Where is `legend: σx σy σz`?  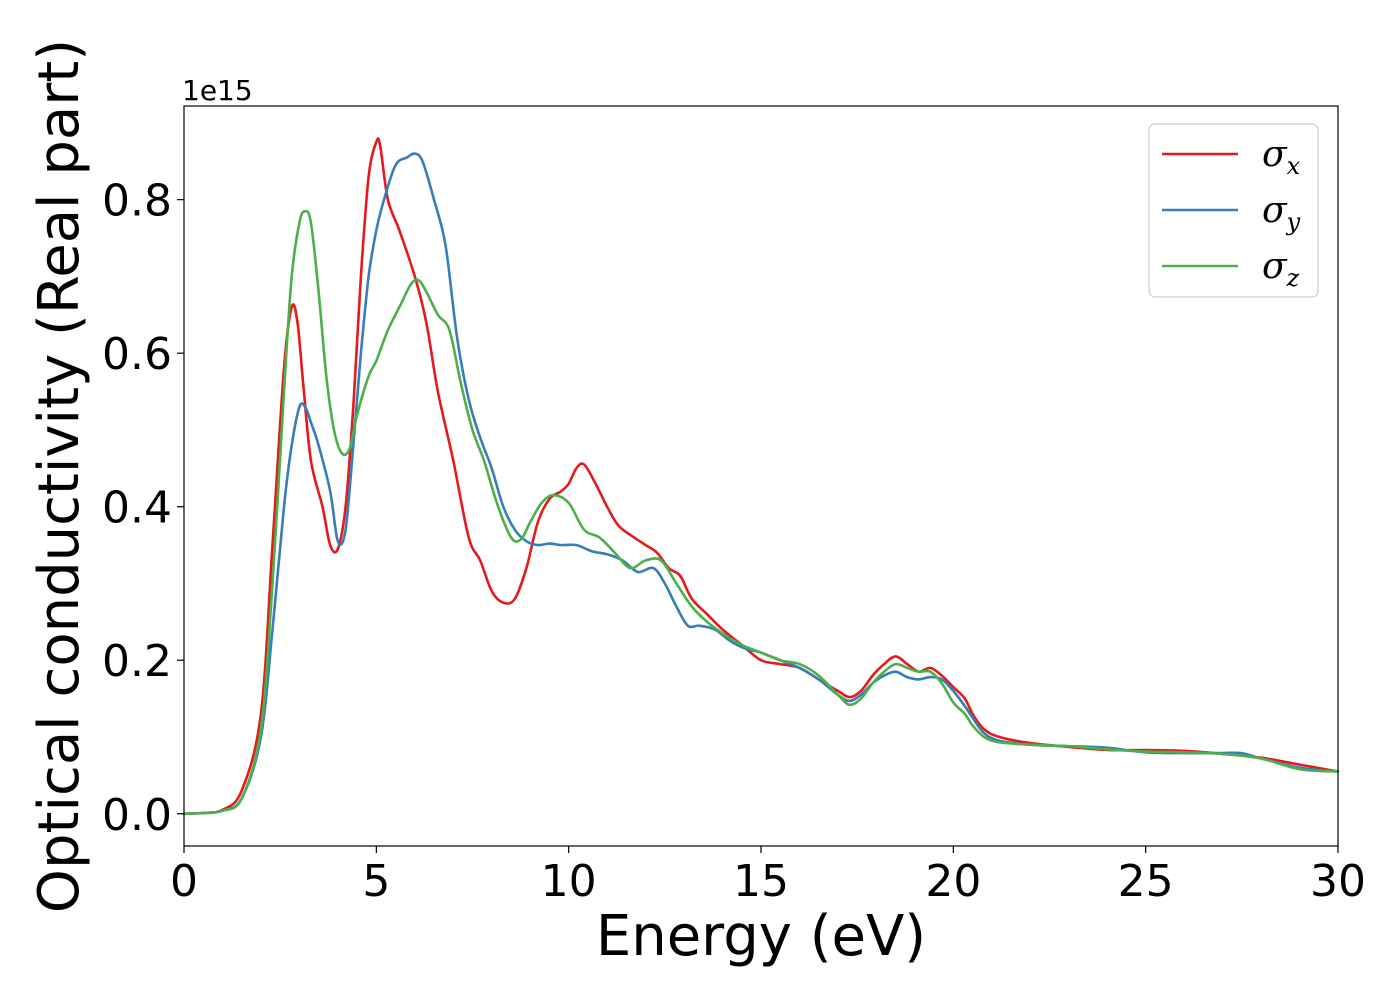
legend: σx σy σz is located at coordinates (1233, 210).